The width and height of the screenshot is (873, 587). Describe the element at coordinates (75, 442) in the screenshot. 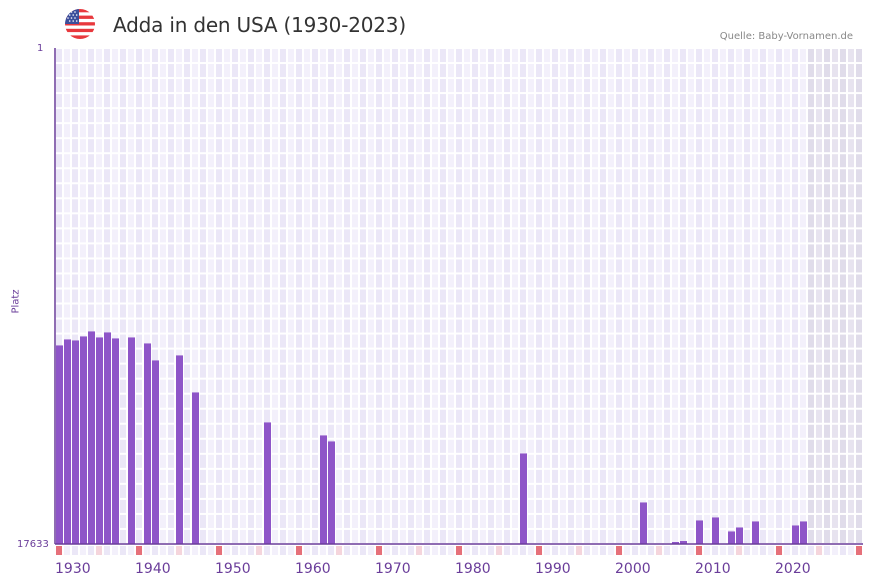

I see `bar-1932` at that location.